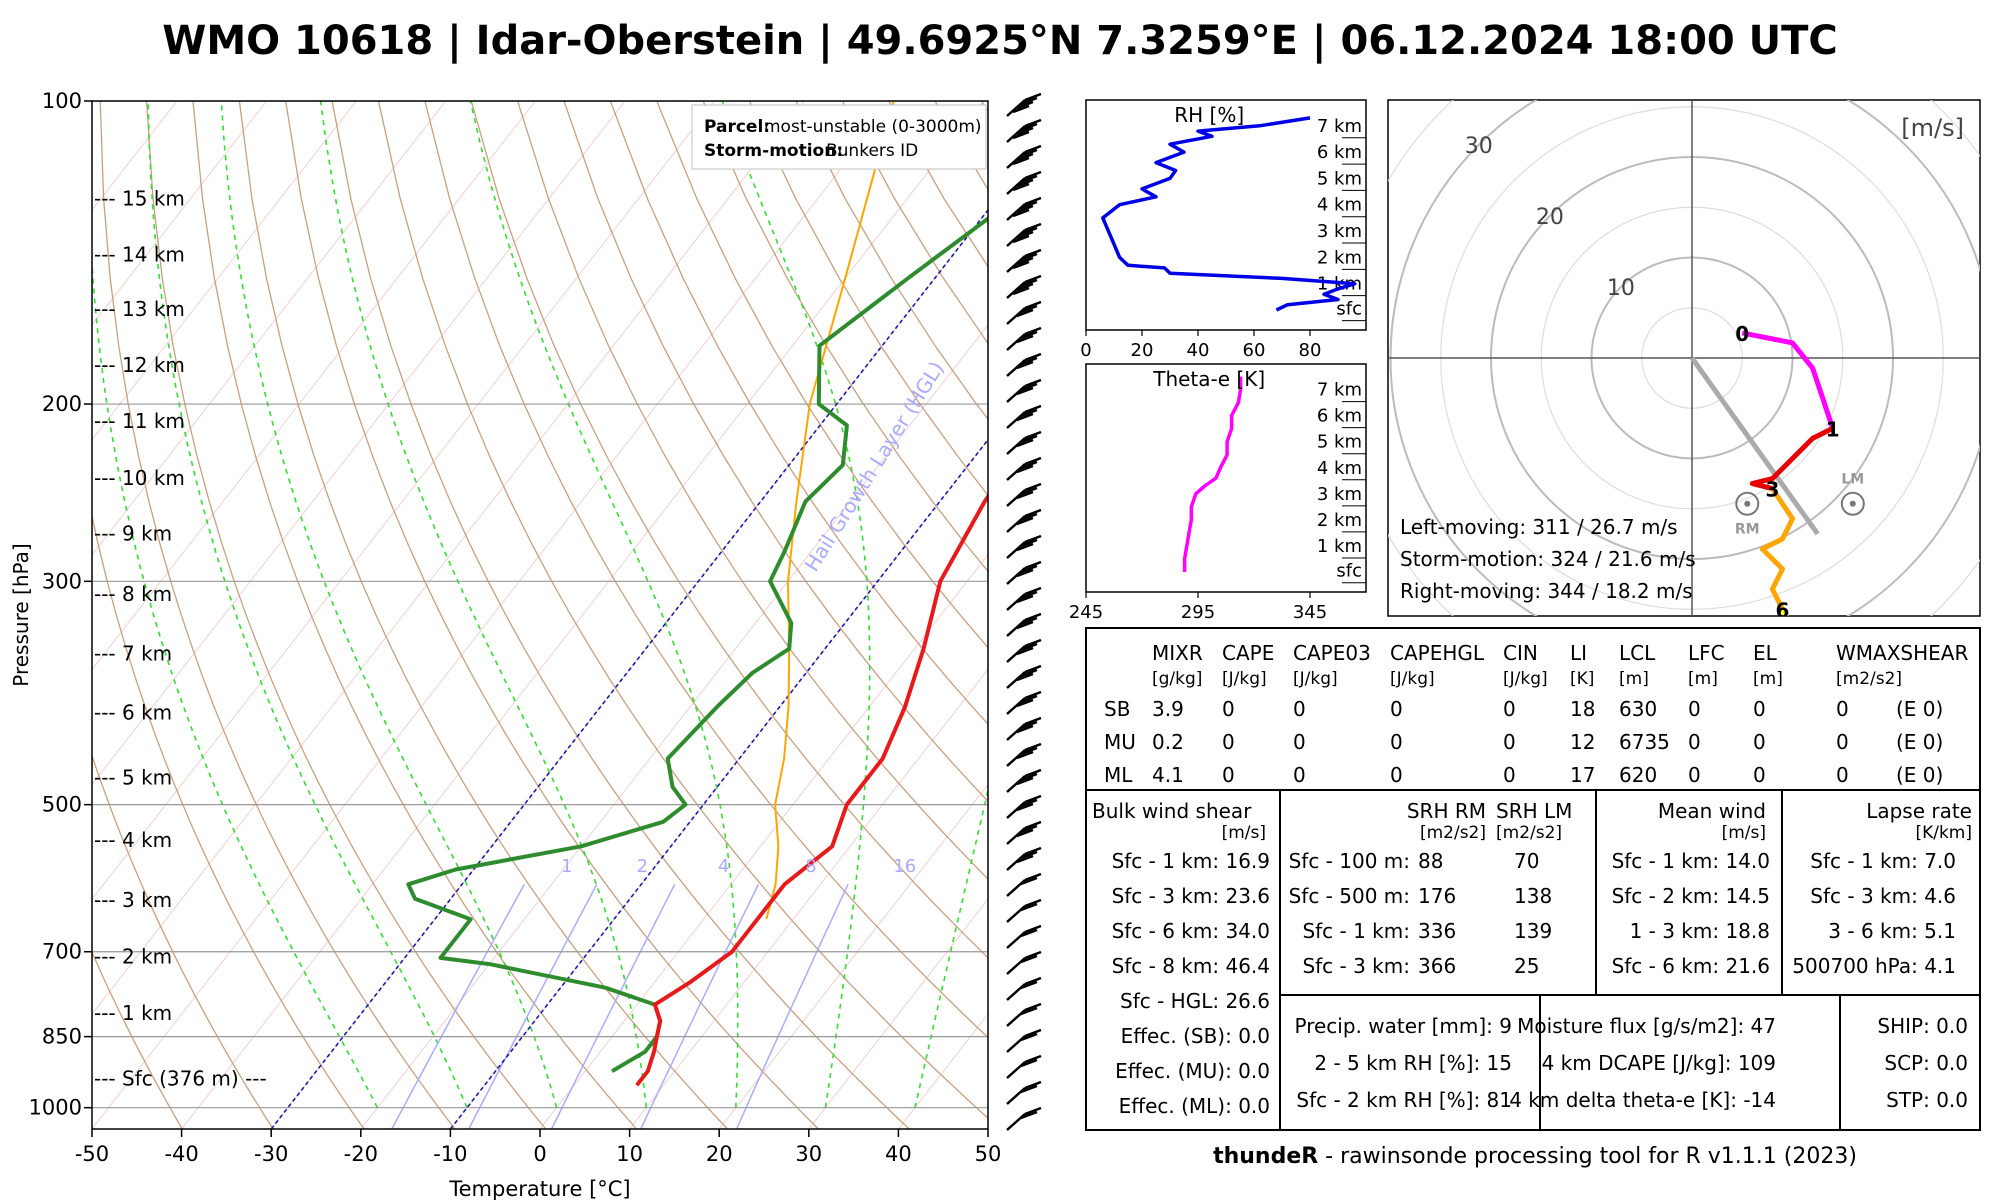 The image size is (2000, 1200). I want to click on storm-motion-marker-dot, so click(1747, 503).